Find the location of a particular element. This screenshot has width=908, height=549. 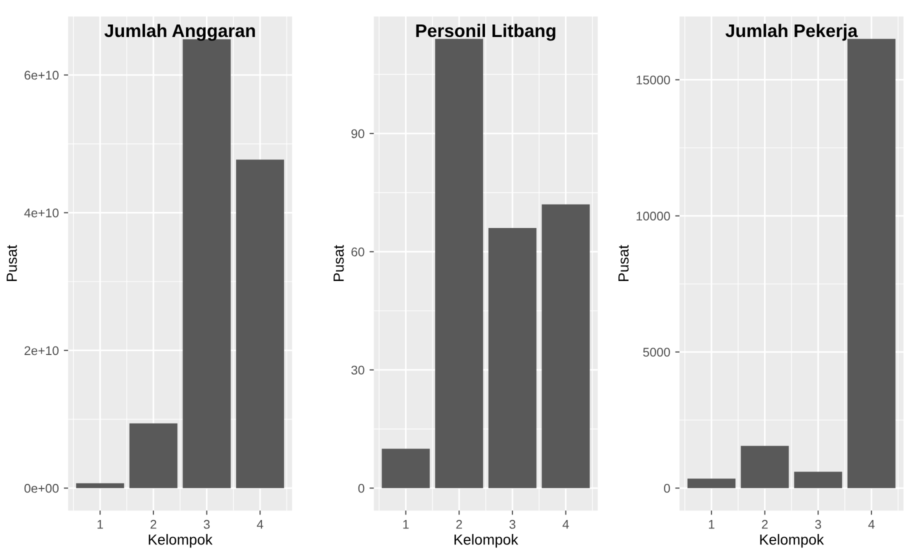

y-tick-label: 60 is located at coordinates (358, 252).